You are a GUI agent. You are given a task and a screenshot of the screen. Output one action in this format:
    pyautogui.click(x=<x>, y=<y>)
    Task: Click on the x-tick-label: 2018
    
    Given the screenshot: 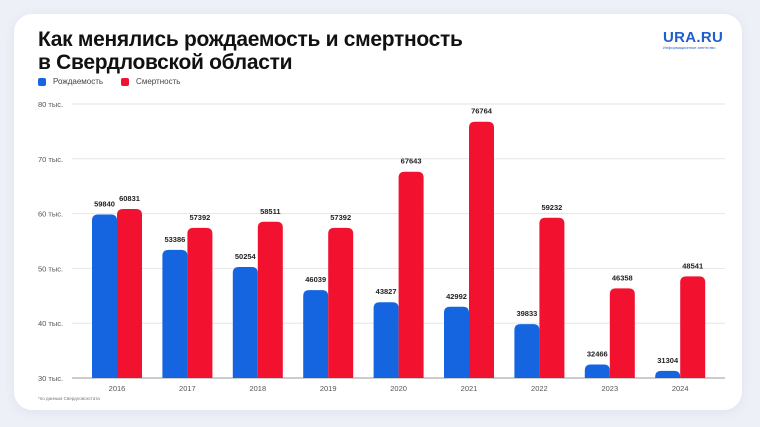 What is the action you would take?
    pyautogui.click(x=257, y=388)
    